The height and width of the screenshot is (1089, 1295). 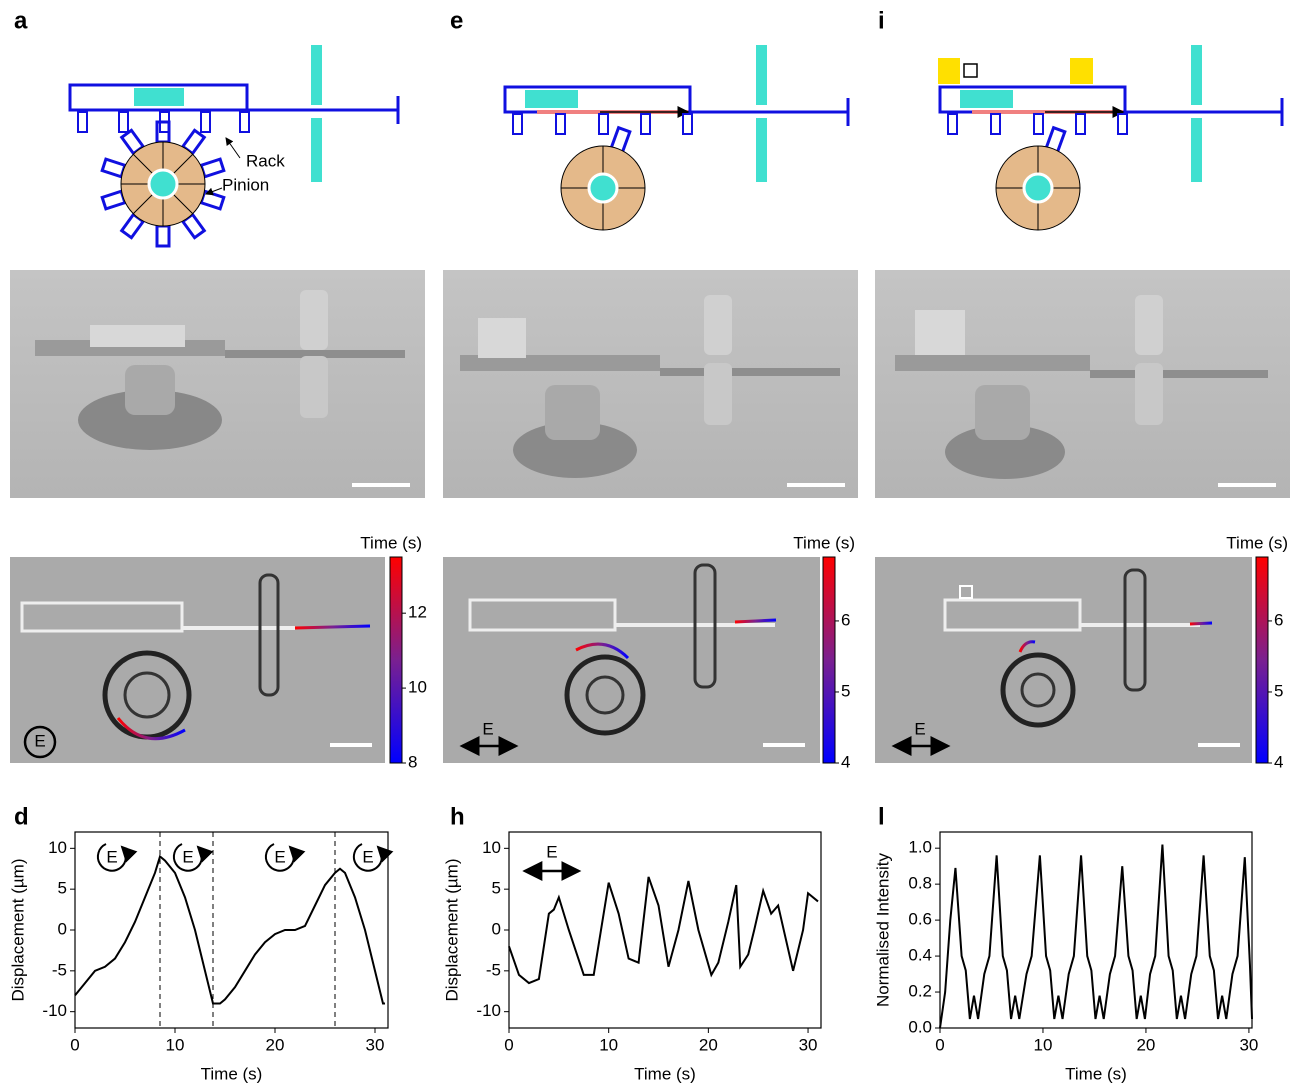 I want to click on panel-label: h, so click(x=457, y=816).